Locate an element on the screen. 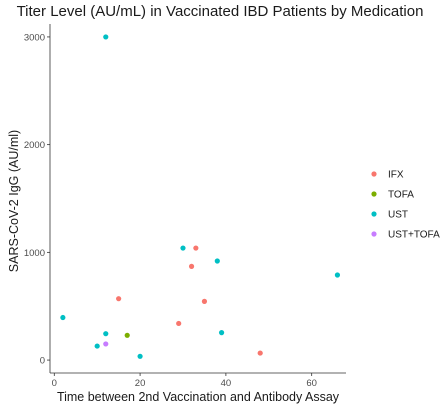  x-tick-label: 0 is located at coordinates (54, 383).